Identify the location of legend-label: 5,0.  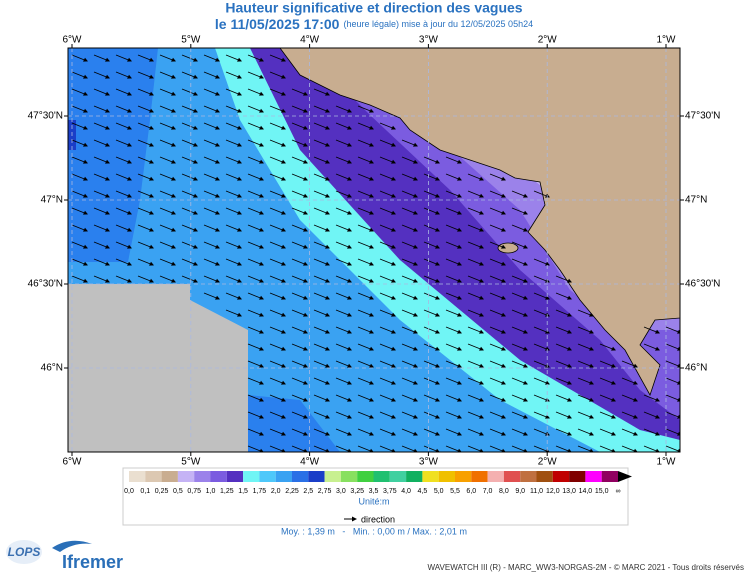
(439, 491).